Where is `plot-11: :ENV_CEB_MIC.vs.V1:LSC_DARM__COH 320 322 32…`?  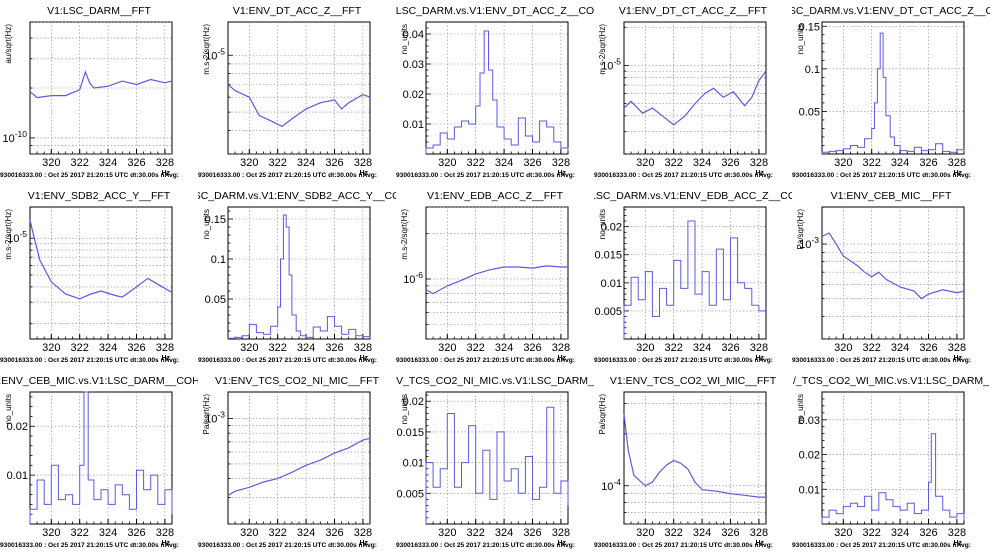 plot-11: :ENV_CEB_MIC.vs.V1:LSC_DARM__COH 320 322 32… is located at coordinates (99, 462).